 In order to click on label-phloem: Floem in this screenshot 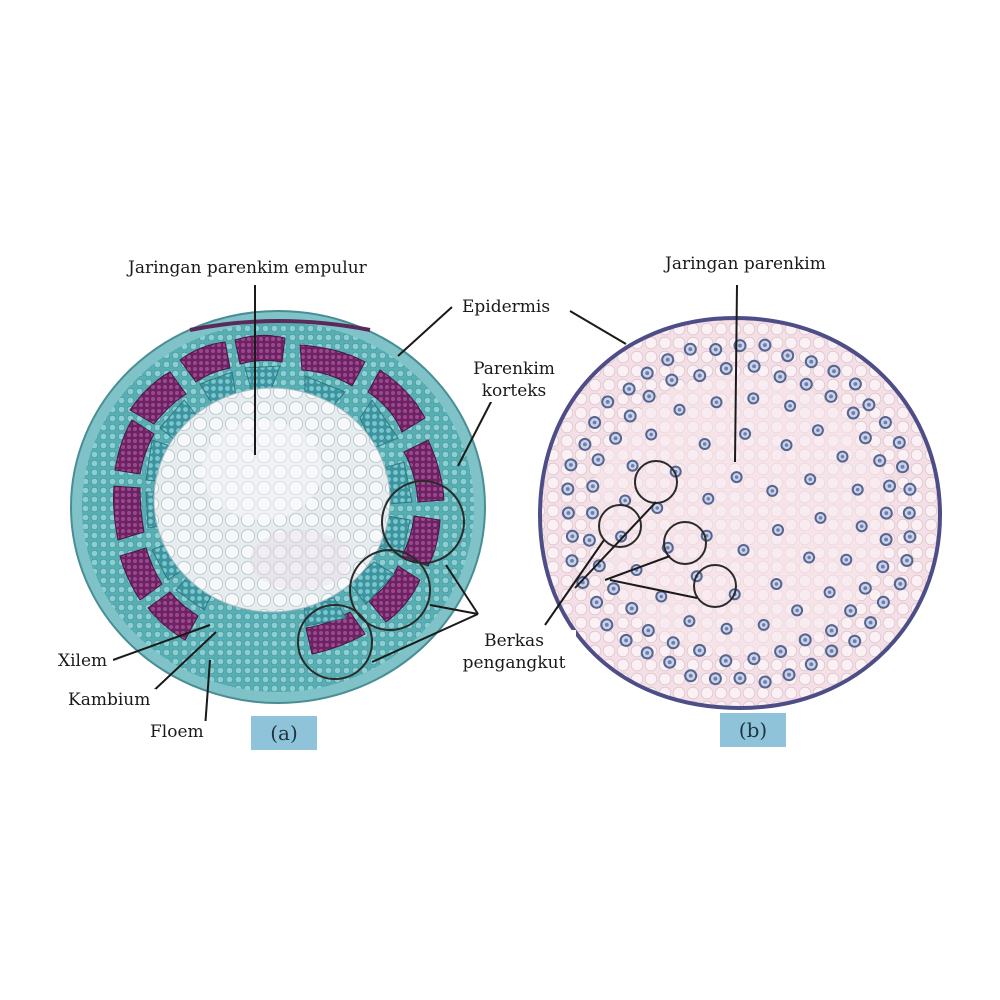, I will do `click(177, 732)`.